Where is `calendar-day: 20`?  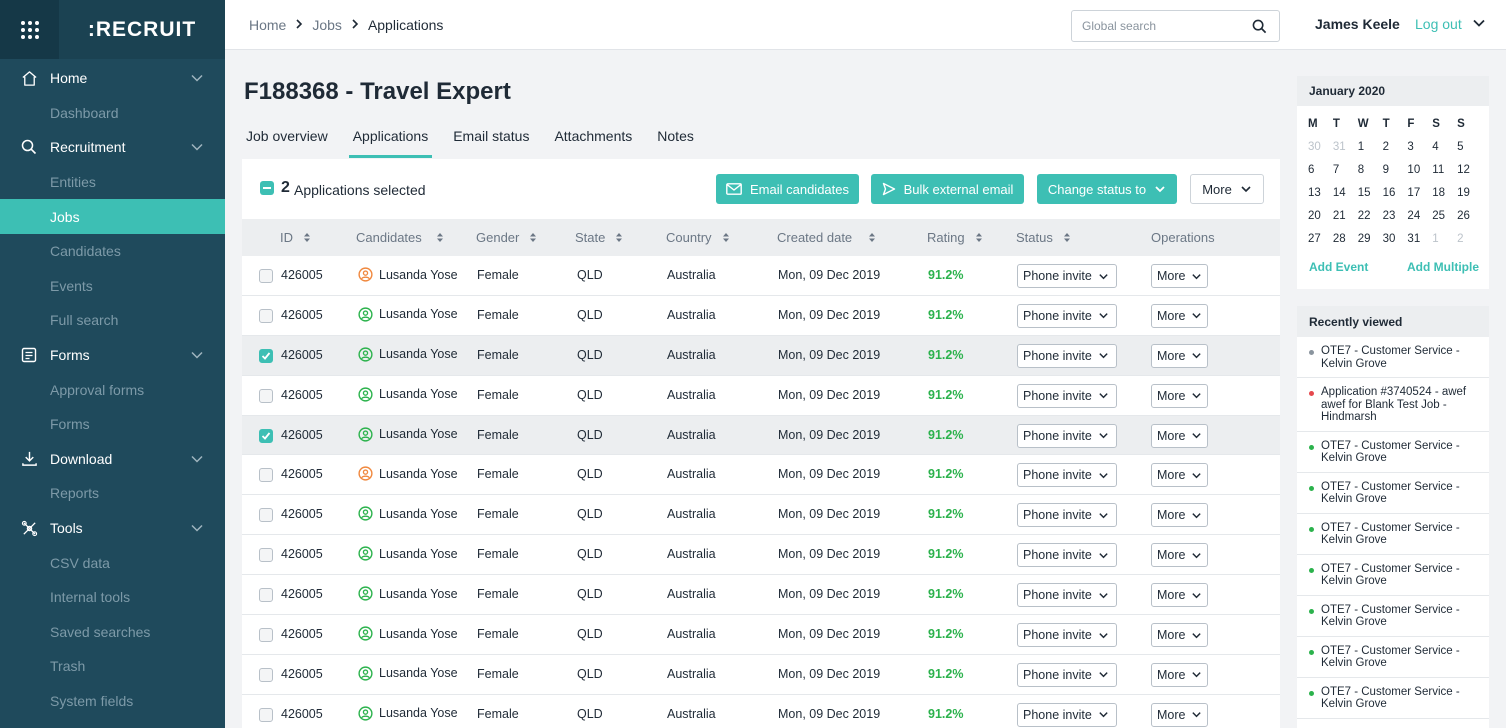
calendar-day: 20 is located at coordinates (1314, 216).